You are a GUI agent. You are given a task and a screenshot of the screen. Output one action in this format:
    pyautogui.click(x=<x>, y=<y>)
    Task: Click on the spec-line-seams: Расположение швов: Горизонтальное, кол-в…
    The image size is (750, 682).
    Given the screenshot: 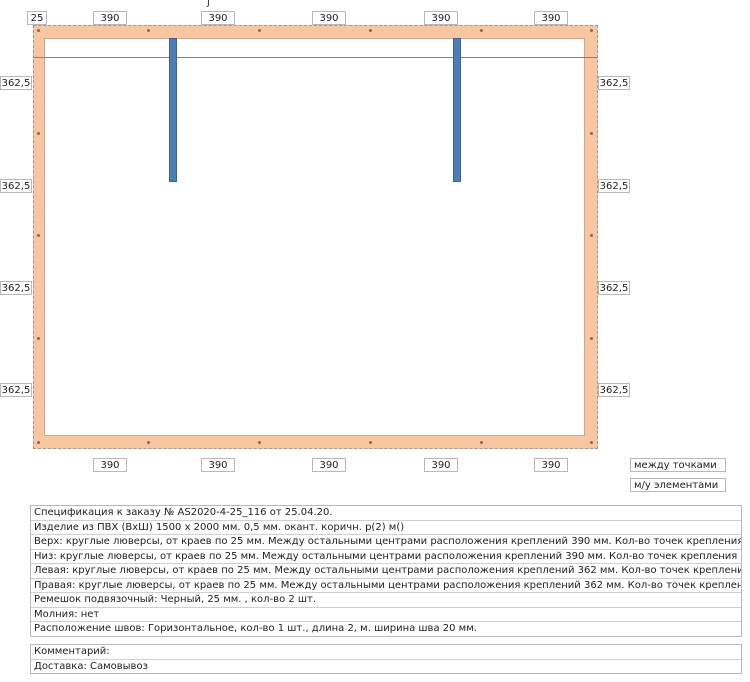 What is the action you would take?
    pyautogui.click(x=255, y=628)
    